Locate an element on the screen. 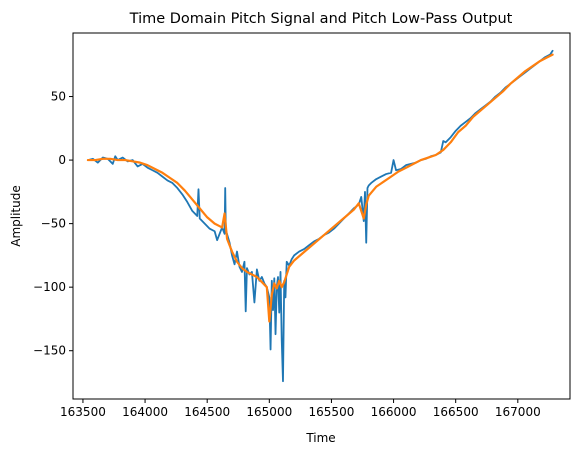 The height and width of the screenshot is (455, 583). y-tick-label: −50 is located at coordinates (53, 224).